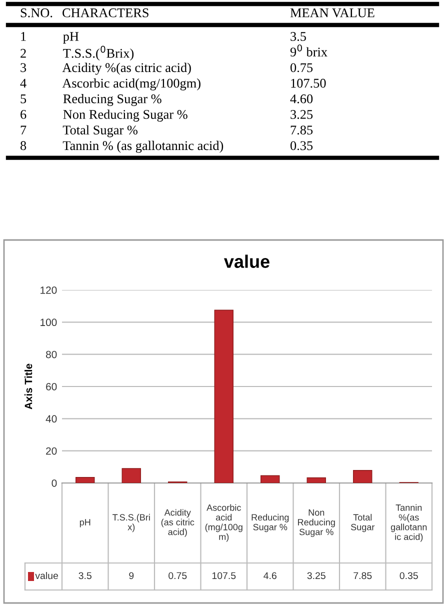 The image size is (447, 611). What do you see at coordinates (79, 131) in the screenshot?
I see `text: 7 Total Sugar %` at bounding box center [79, 131].